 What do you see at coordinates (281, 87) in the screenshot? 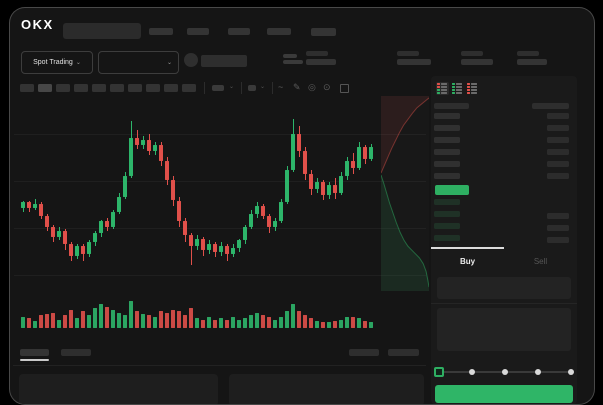
I see `line-tool-icon: ~` at bounding box center [281, 87].